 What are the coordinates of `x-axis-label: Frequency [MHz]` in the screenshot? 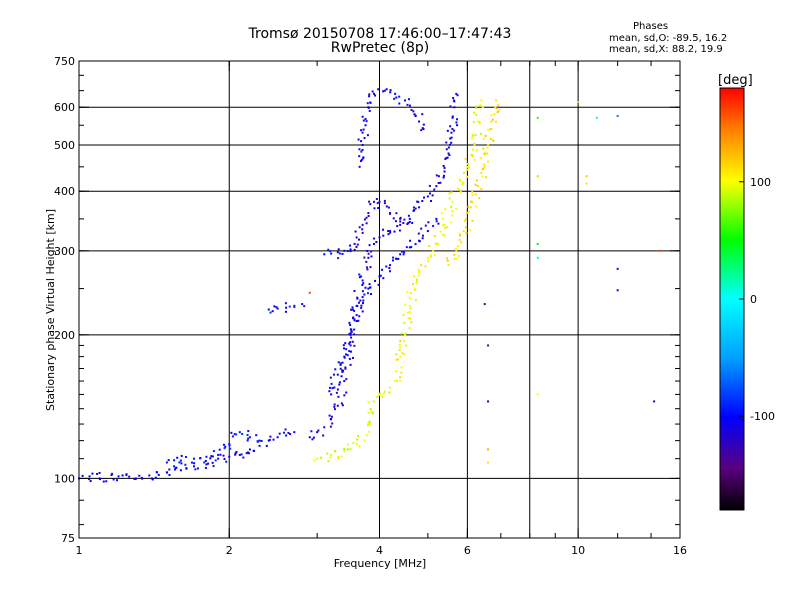 It's located at (380, 563).